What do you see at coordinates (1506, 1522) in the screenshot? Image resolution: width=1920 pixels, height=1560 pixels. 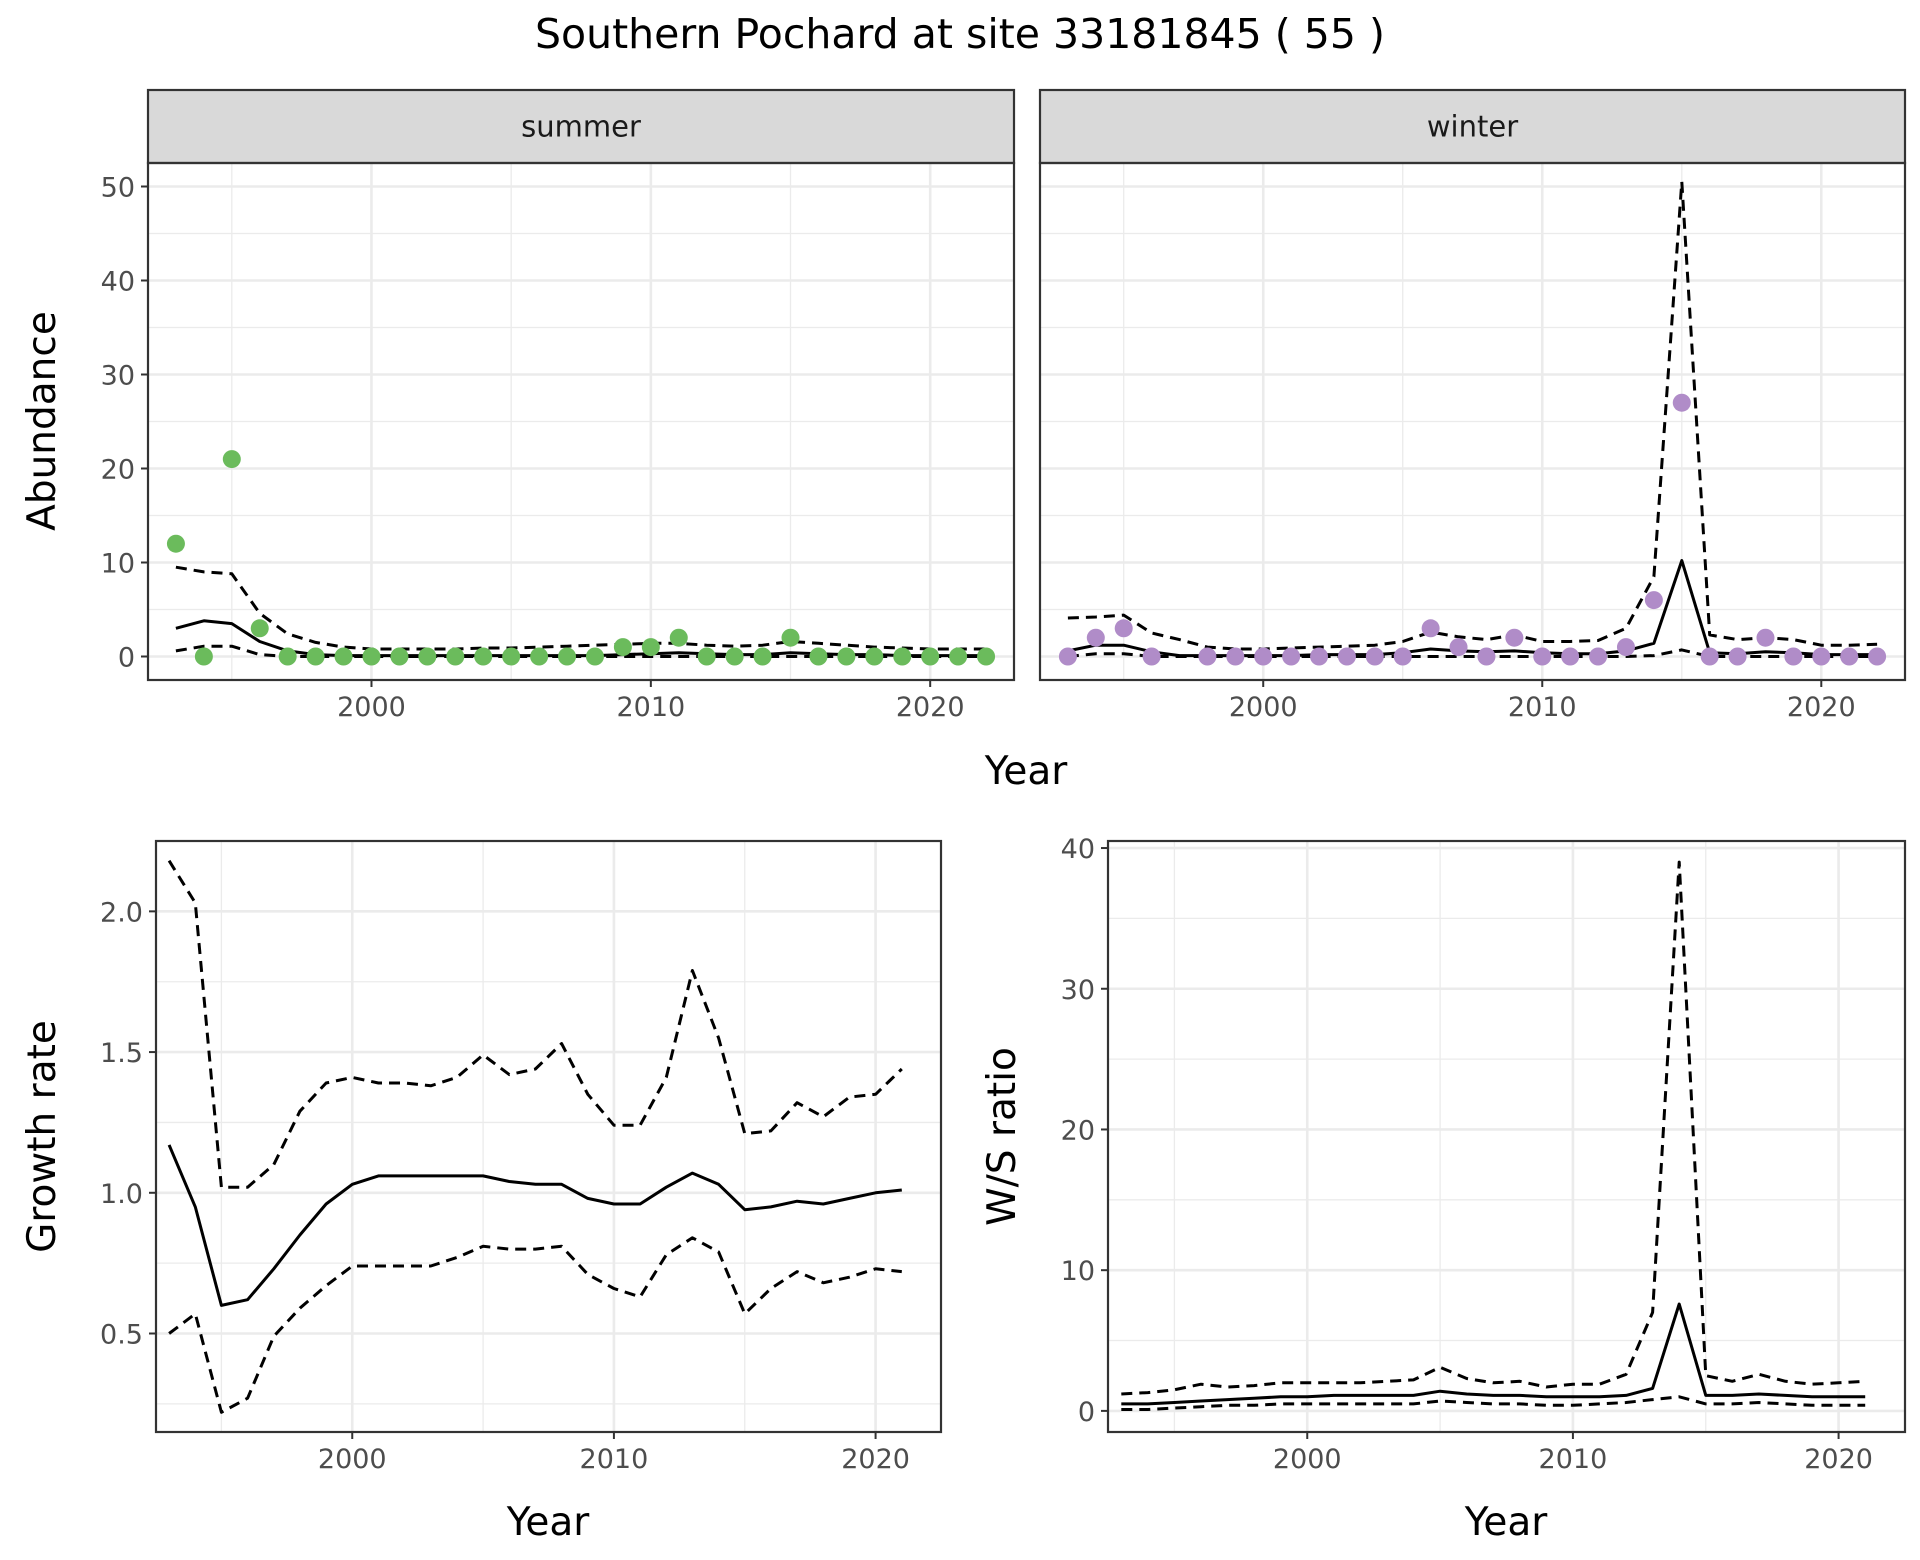 I see `ratio-x-axis-label: Year` at bounding box center [1506, 1522].